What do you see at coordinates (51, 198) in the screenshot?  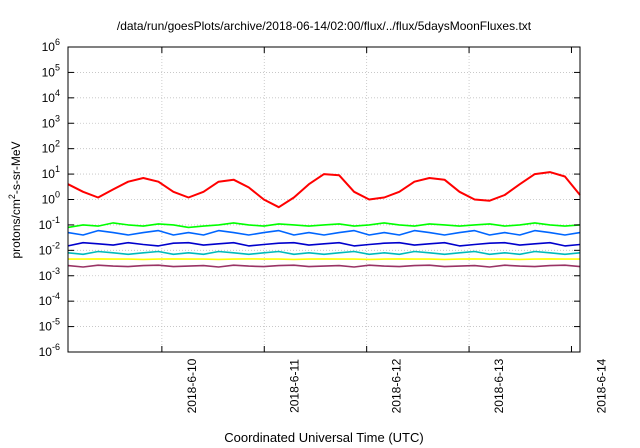 I see `y-tick-label: 10⁰` at bounding box center [51, 198].